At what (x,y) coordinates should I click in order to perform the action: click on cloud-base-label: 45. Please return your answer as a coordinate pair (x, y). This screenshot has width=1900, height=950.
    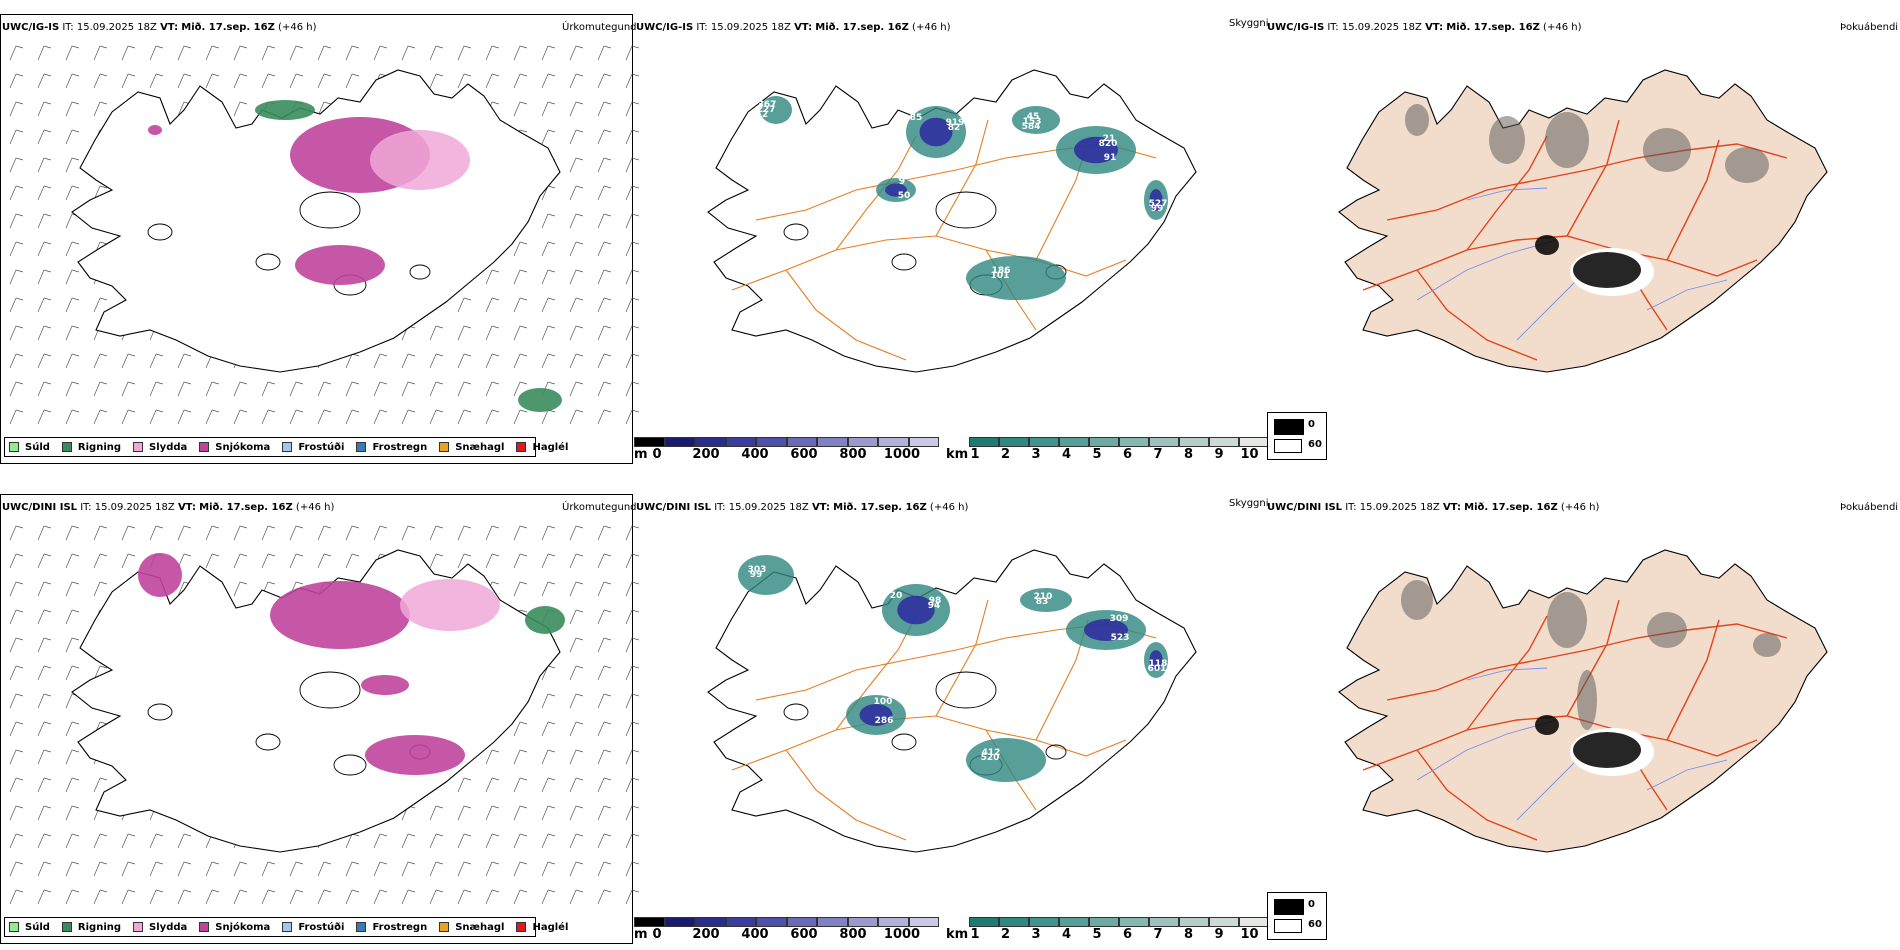
    Looking at the image, I should click on (1033, 117).